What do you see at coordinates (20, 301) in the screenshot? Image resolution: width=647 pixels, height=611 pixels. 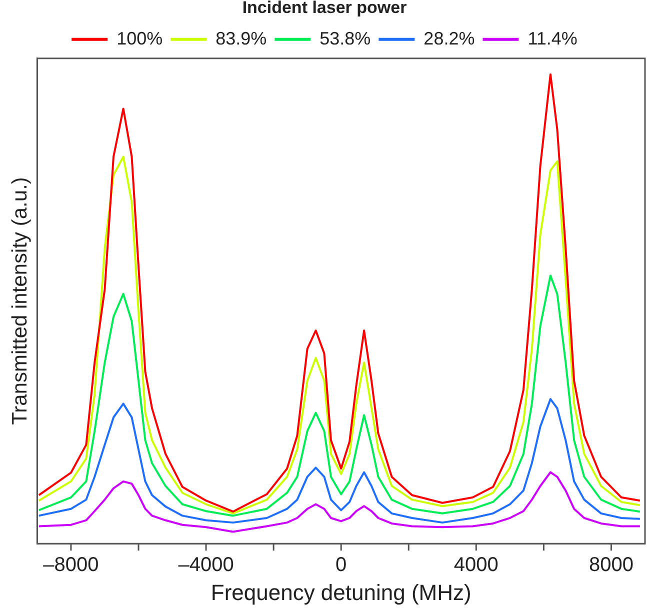 I see `y-axis-title: Transmitted intensity (a.u.)` at bounding box center [20, 301].